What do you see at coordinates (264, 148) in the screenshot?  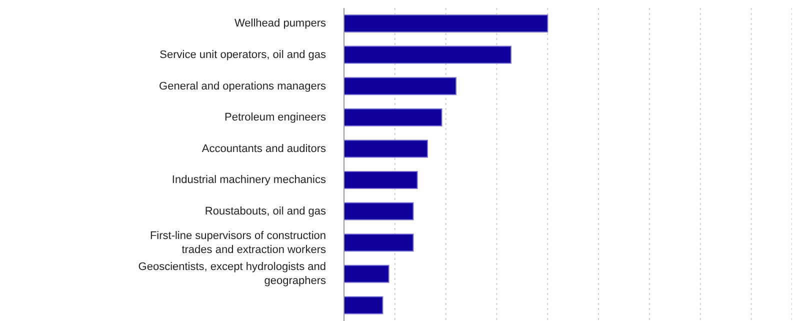 I see `y-tick-label: Accountants and auditors` at bounding box center [264, 148].